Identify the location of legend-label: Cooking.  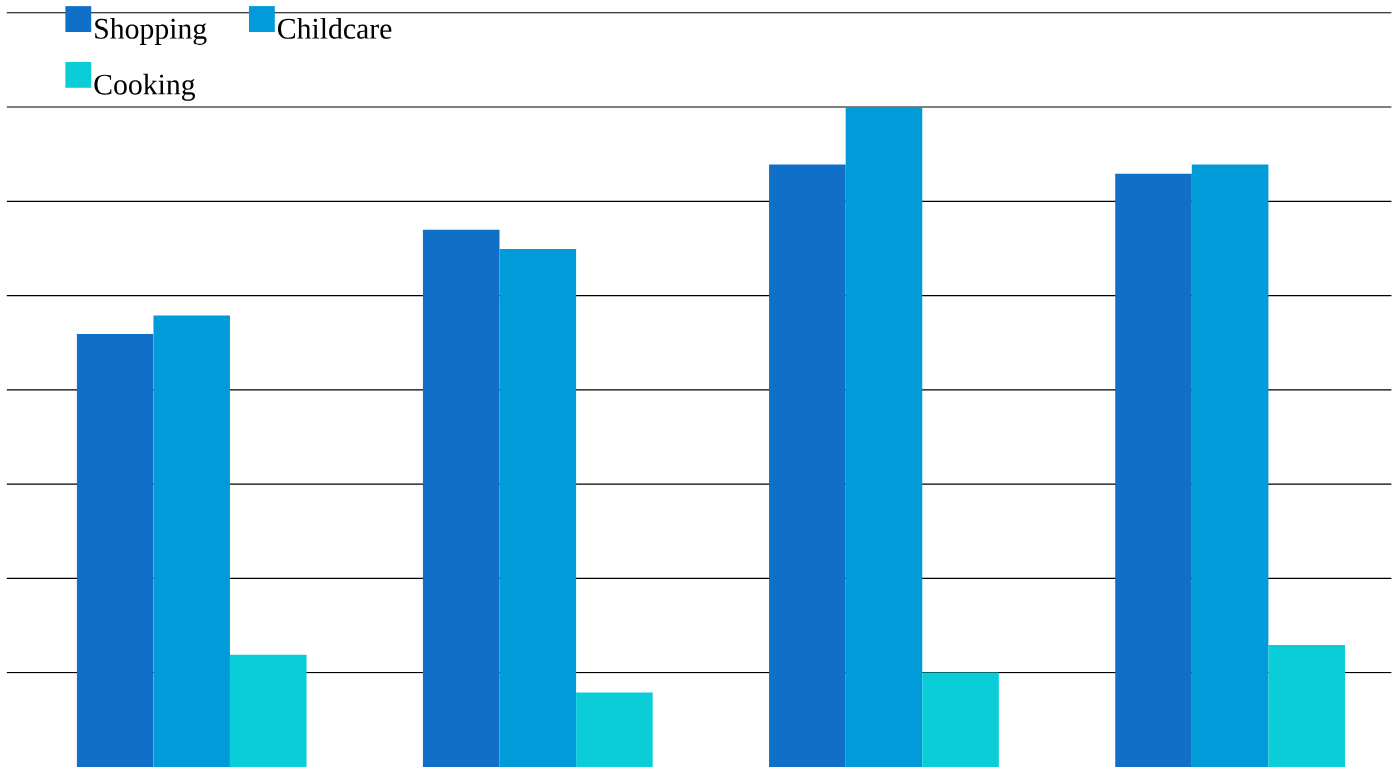
(145, 87).